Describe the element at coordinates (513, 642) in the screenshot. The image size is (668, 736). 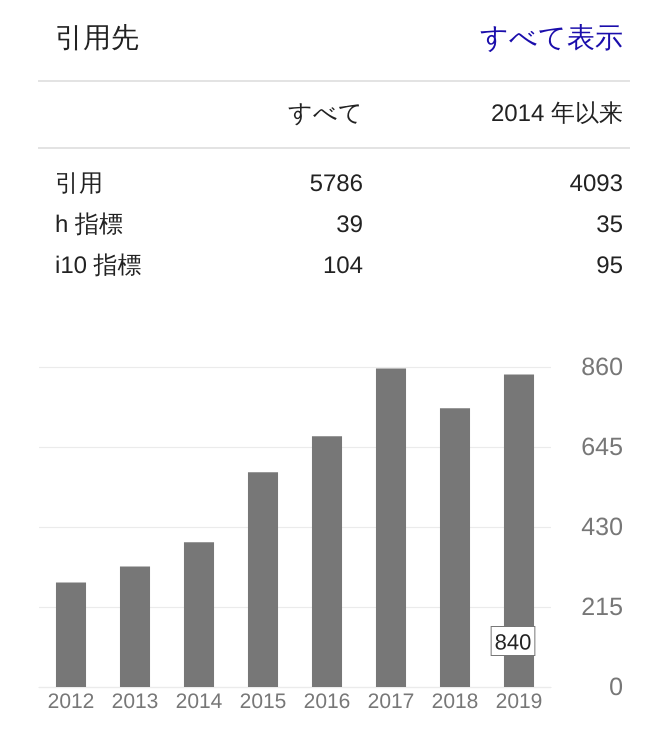
I see `data-label: 840` at that location.